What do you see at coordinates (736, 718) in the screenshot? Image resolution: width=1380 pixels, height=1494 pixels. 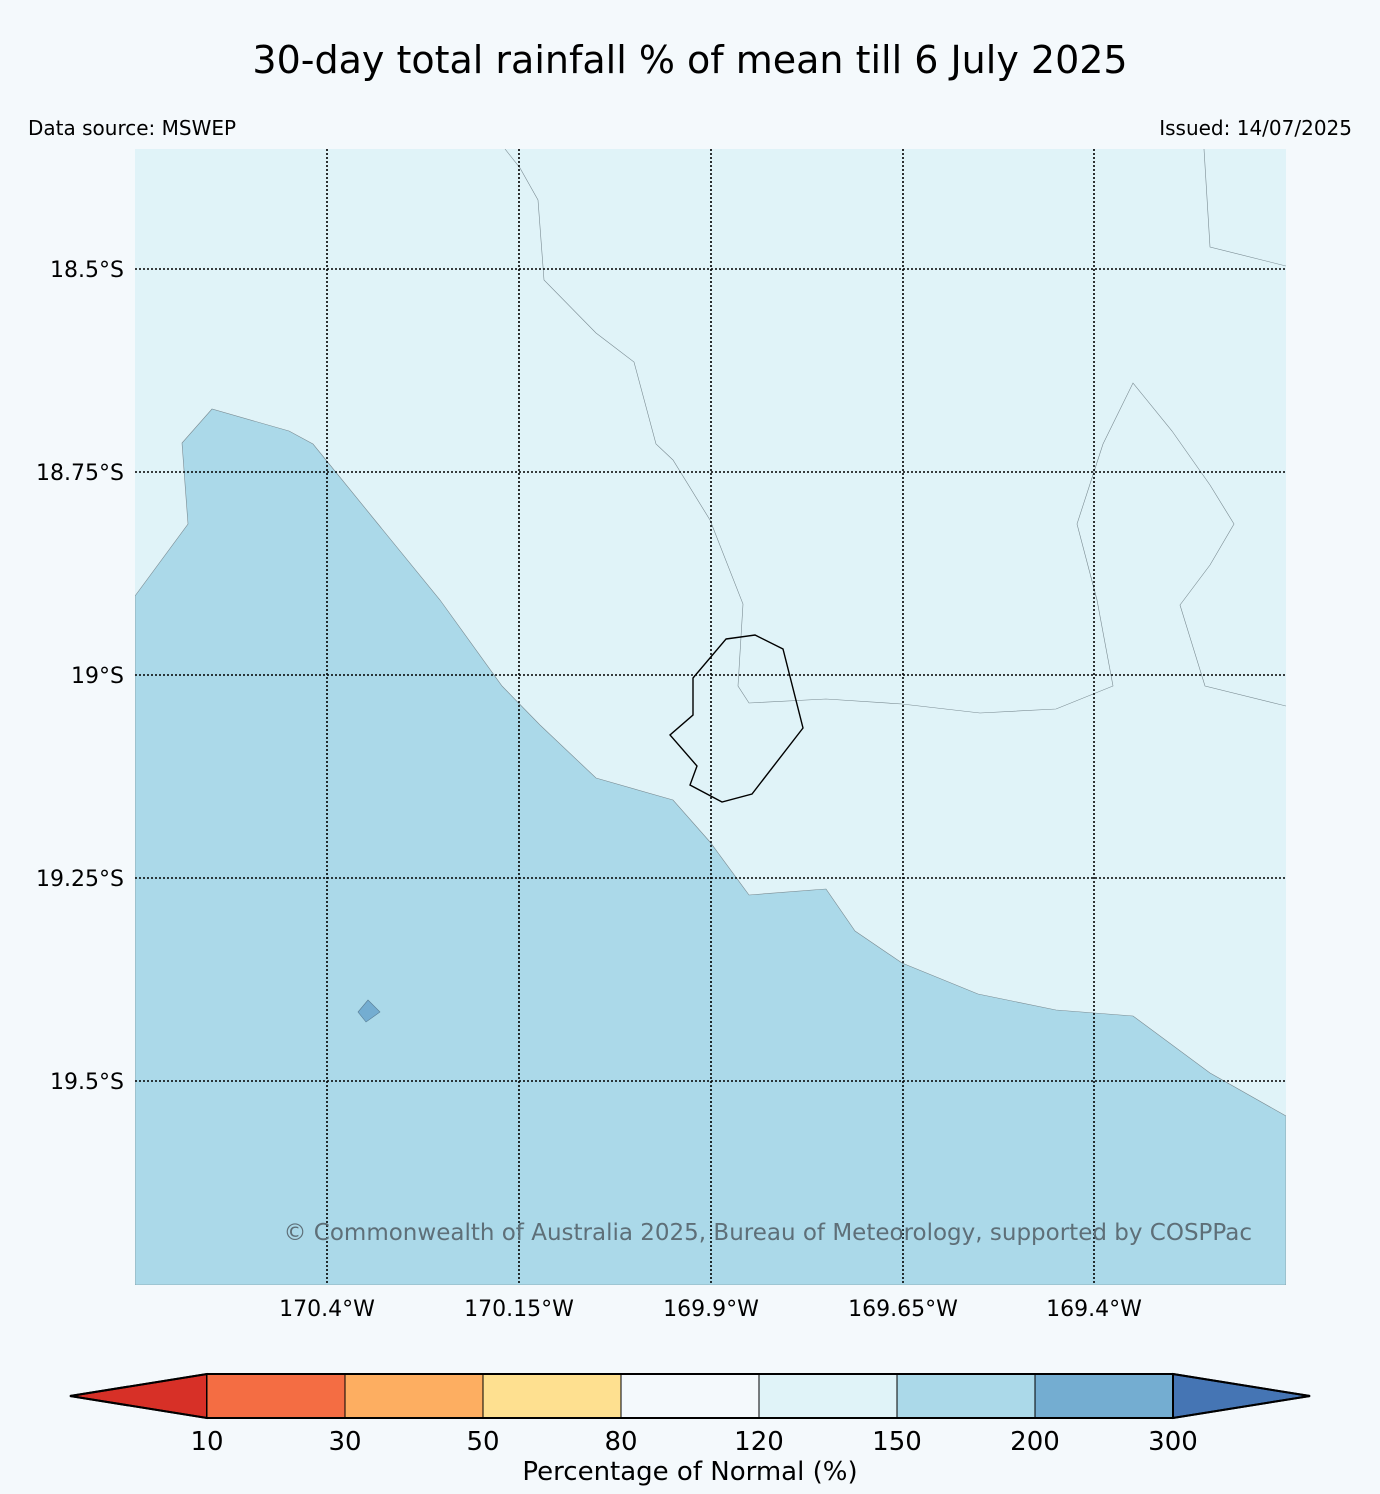 I see `island-outline` at bounding box center [736, 718].